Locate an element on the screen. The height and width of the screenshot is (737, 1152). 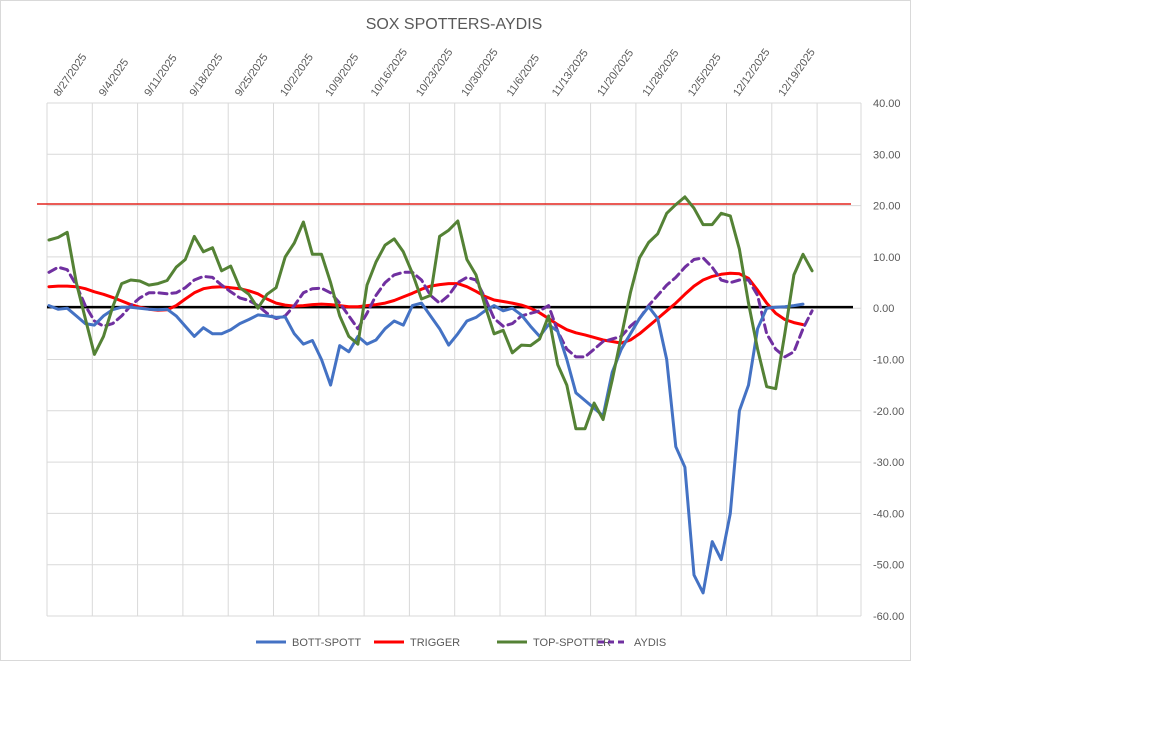
legend-label-bott-spott: BOTT-SPOTT is located at coordinates (326, 643).